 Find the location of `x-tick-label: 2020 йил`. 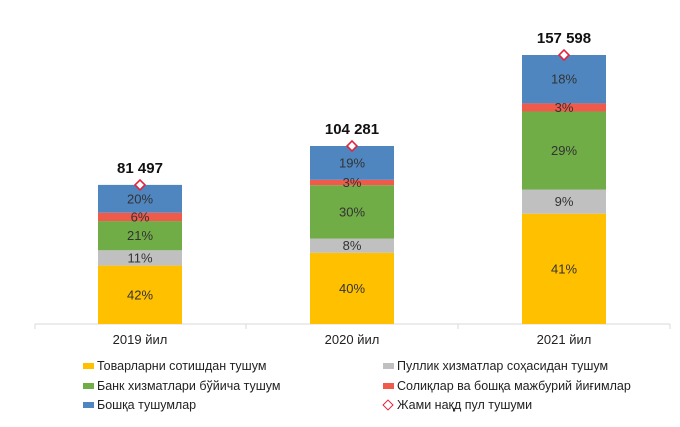

x-tick-label: 2020 йил is located at coordinates (352, 339).